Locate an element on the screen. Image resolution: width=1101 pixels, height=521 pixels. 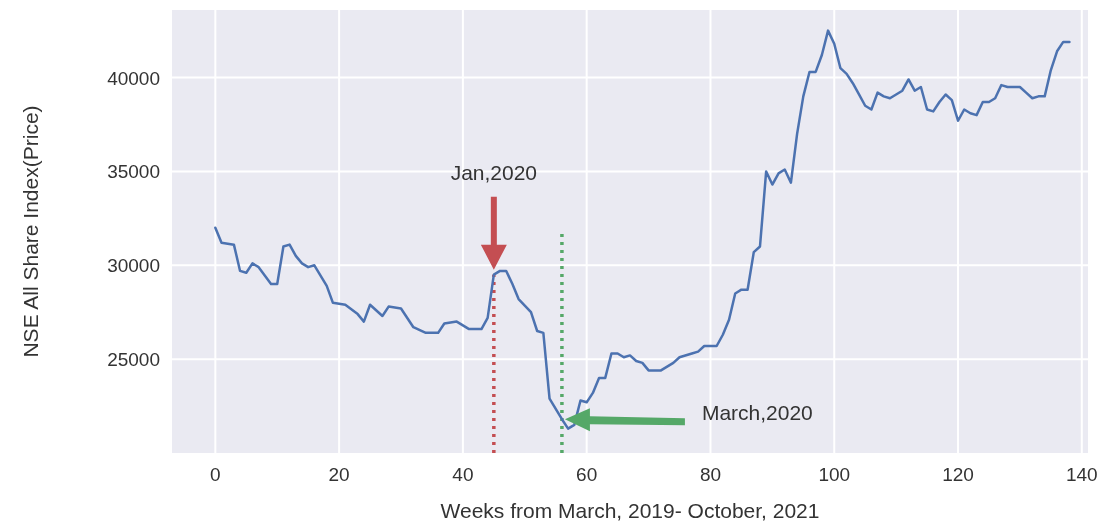
x-tick-label: 60 is located at coordinates (587, 474).